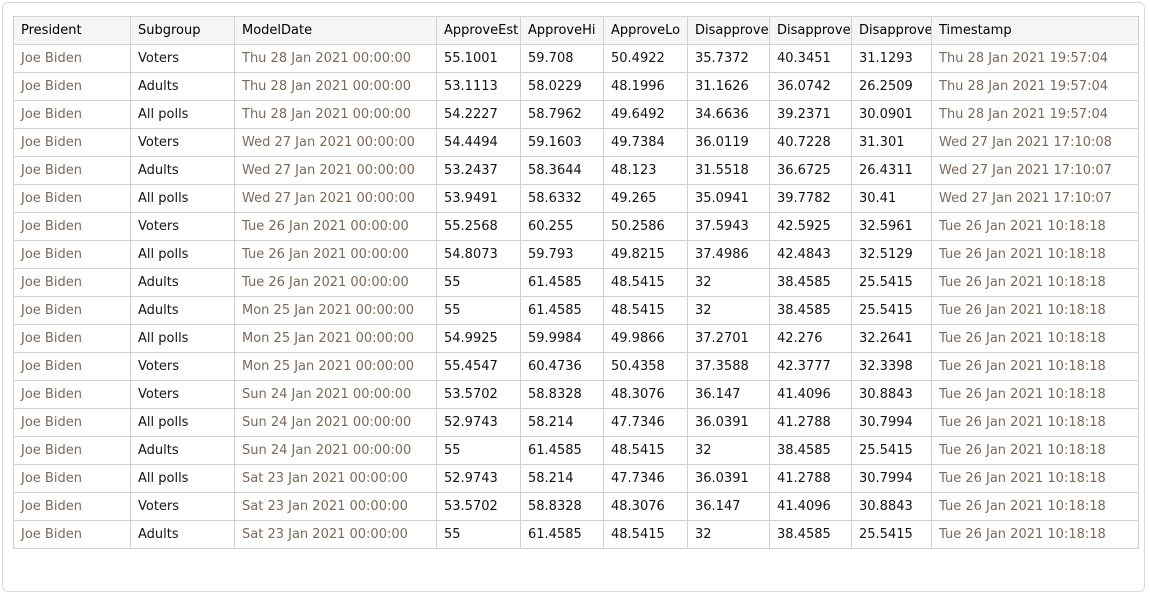  Describe the element at coordinates (728, 254) in the screenshot. I see `cell-disapprove: 37.4986` at that location.